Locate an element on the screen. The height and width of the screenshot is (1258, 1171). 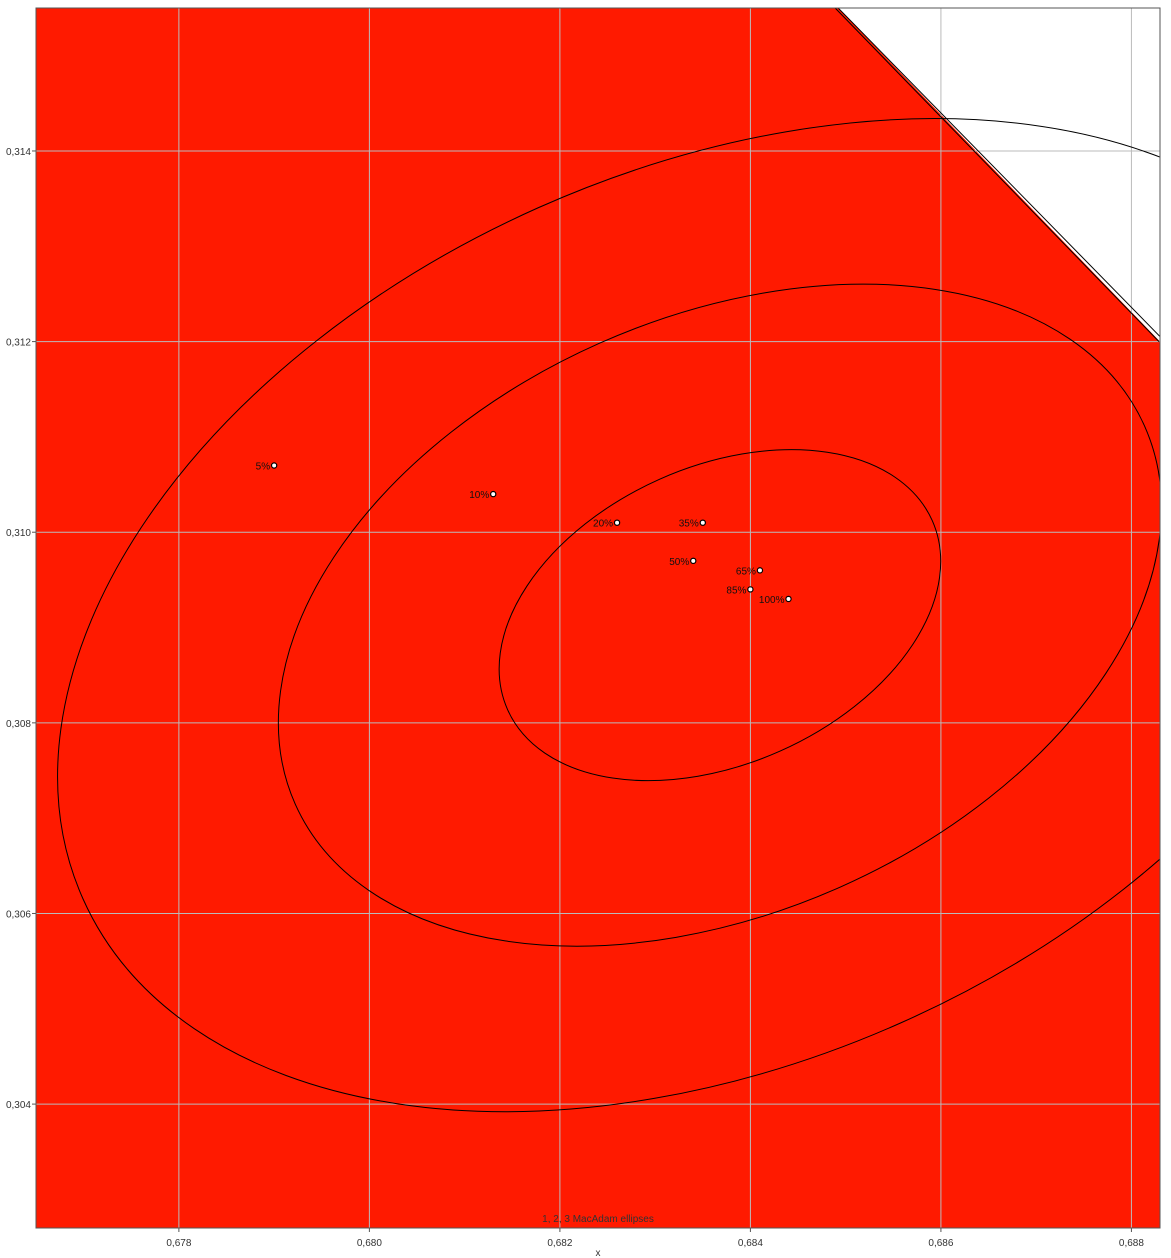
data-point-label: 35% is located at coordinates (689, 524).